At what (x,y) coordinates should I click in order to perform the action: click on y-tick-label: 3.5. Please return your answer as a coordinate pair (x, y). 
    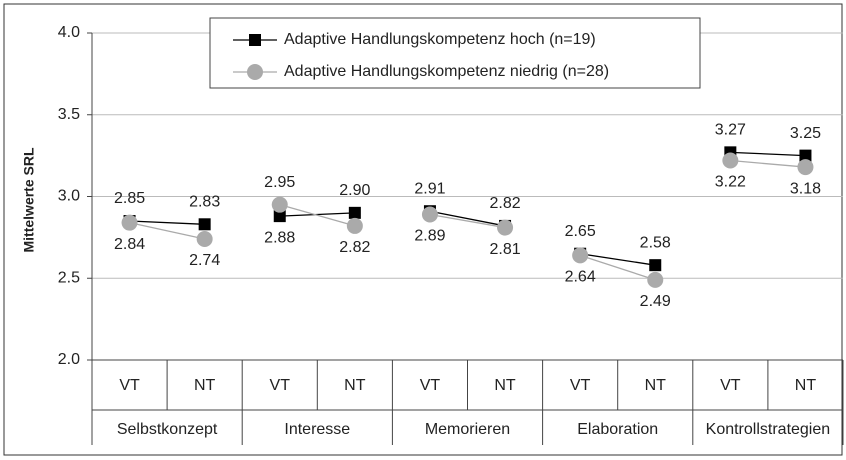
    Looking at the image, I should click on (69, 114).